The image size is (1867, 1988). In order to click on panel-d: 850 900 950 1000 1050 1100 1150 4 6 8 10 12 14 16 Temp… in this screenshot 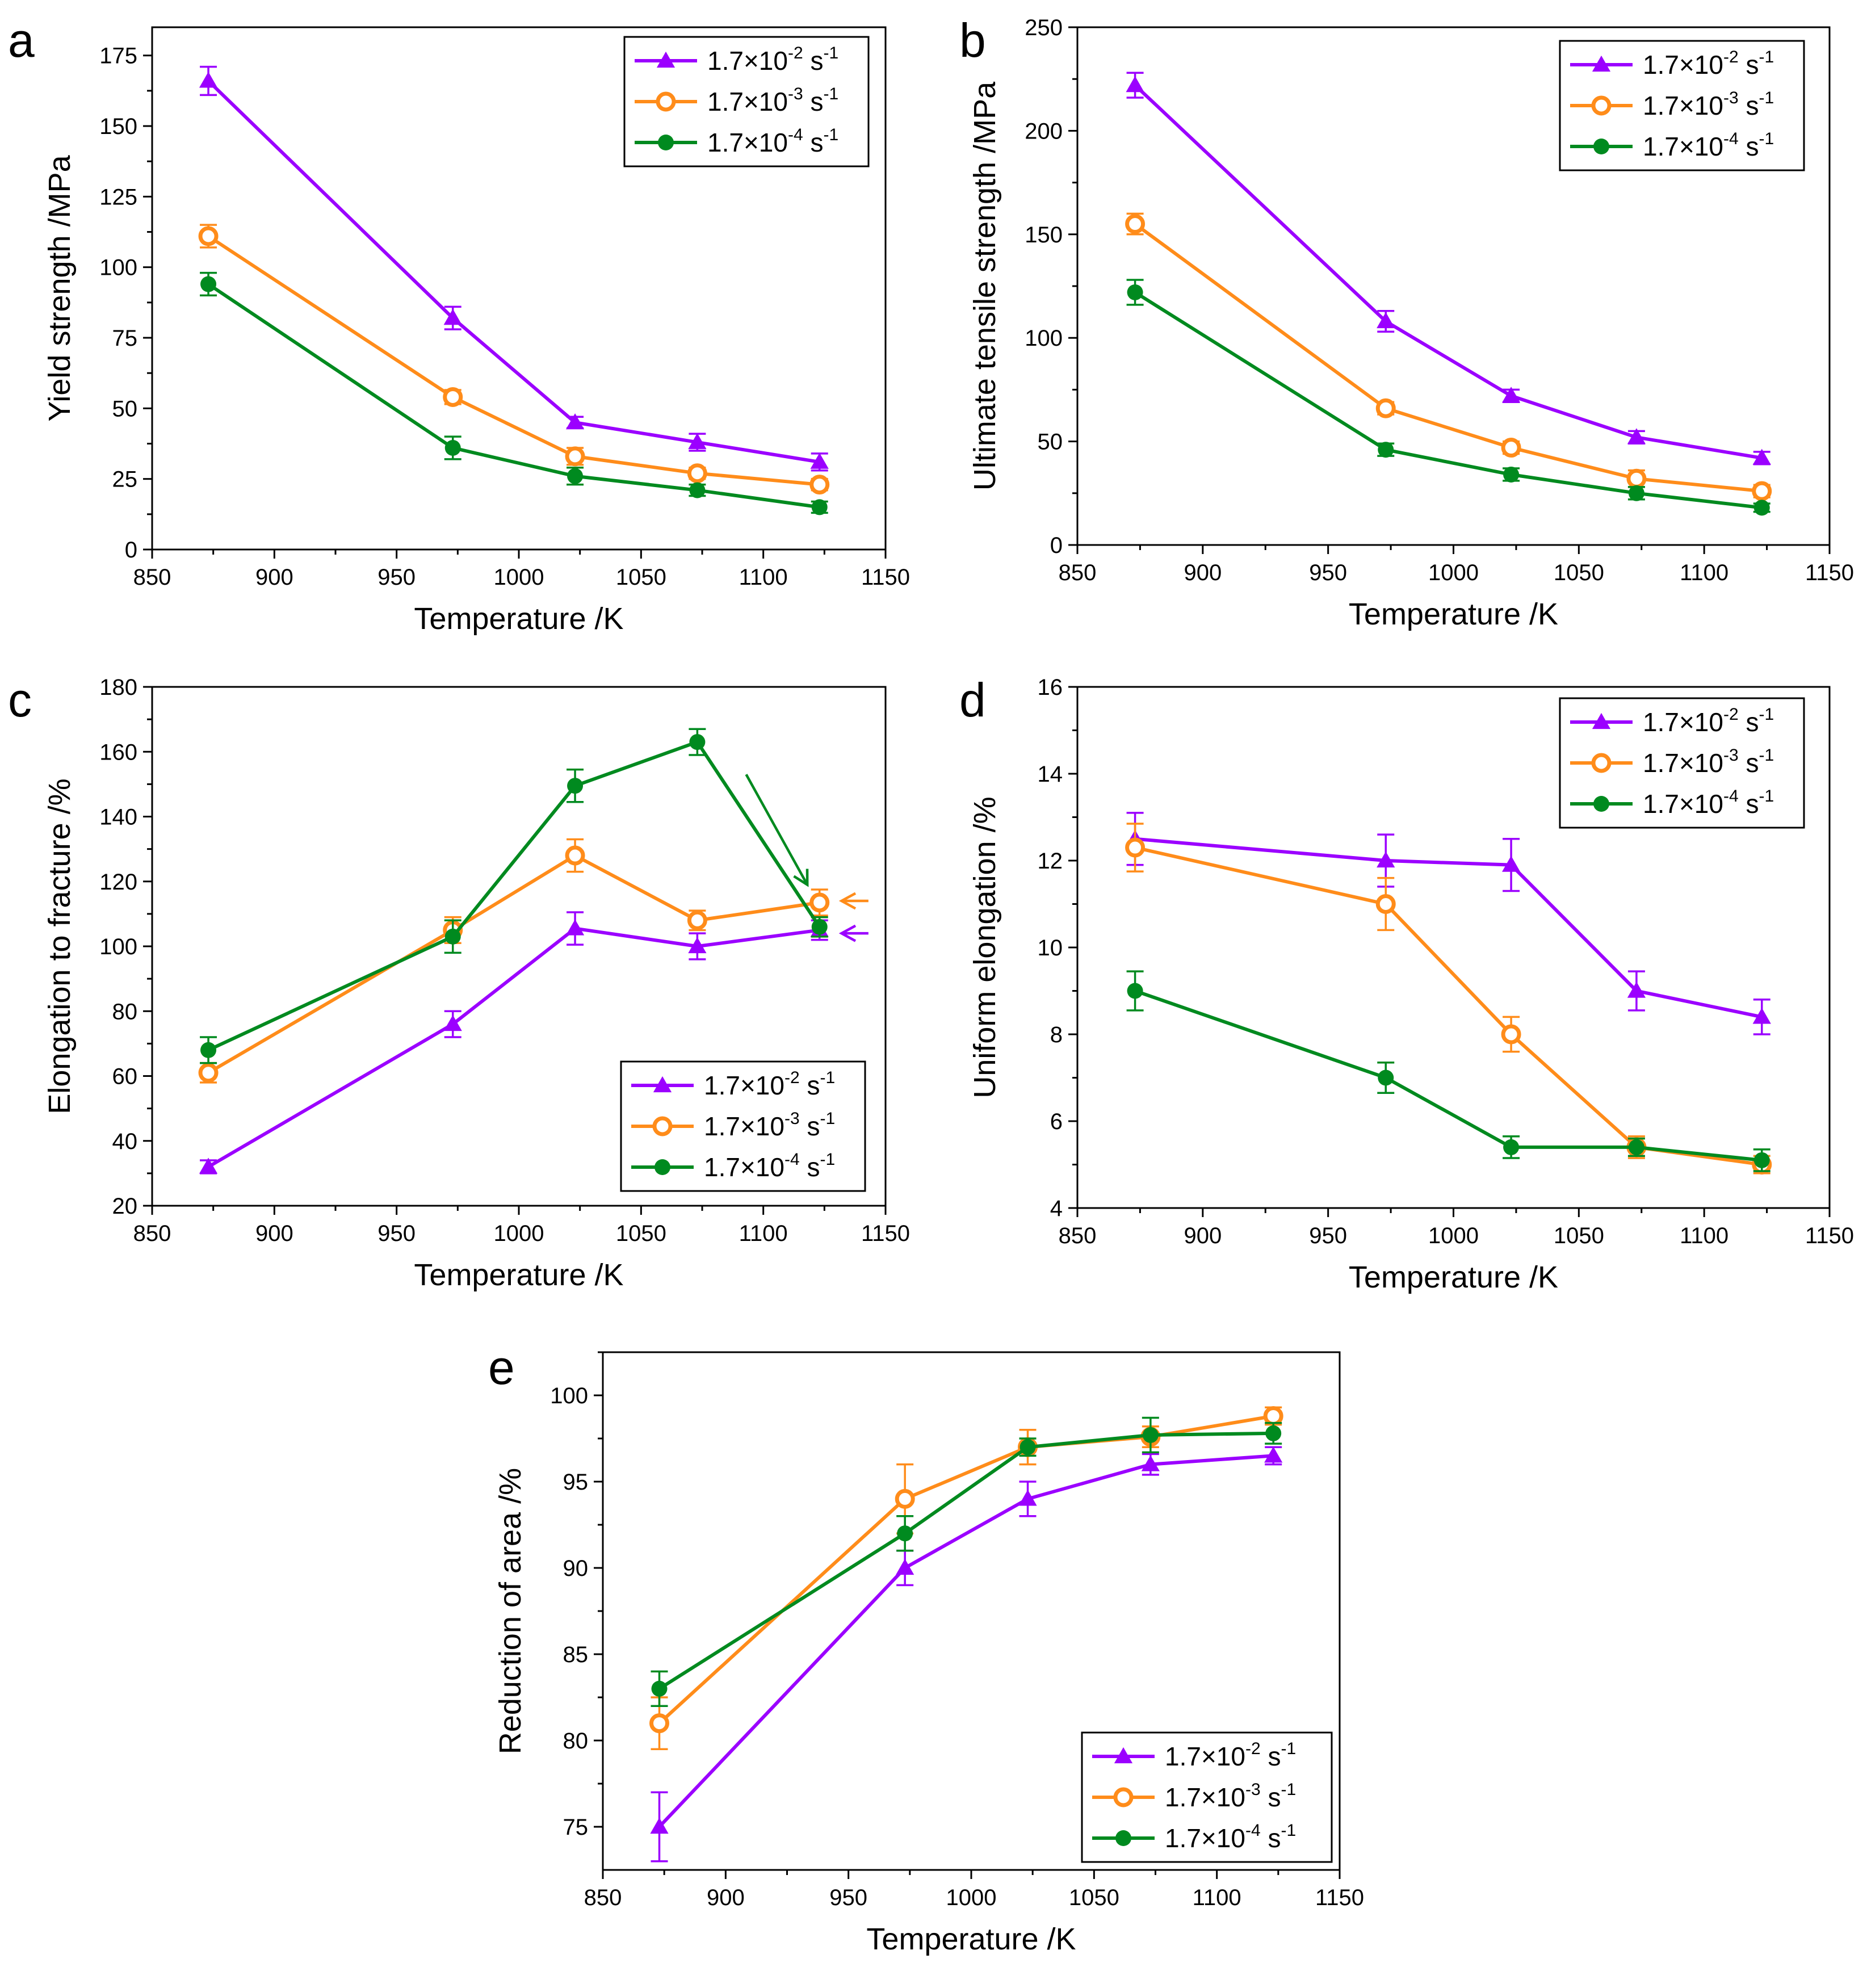, I will do `click(1406, 983)`.